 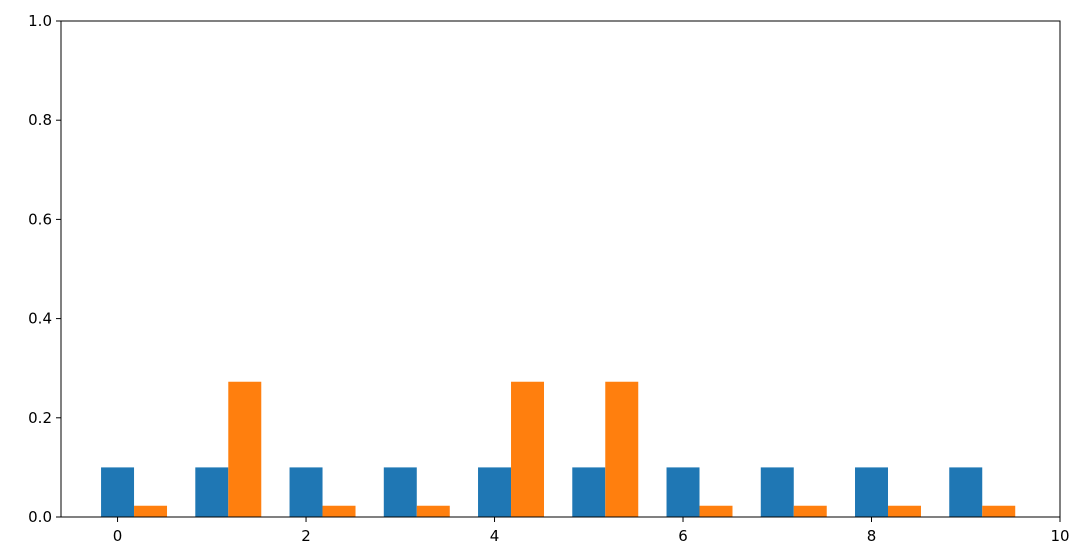 What do you see at coordinates (306, 536) in the screenshot?
I see `x-tick-label: 2` at bounding box center [306, 536].